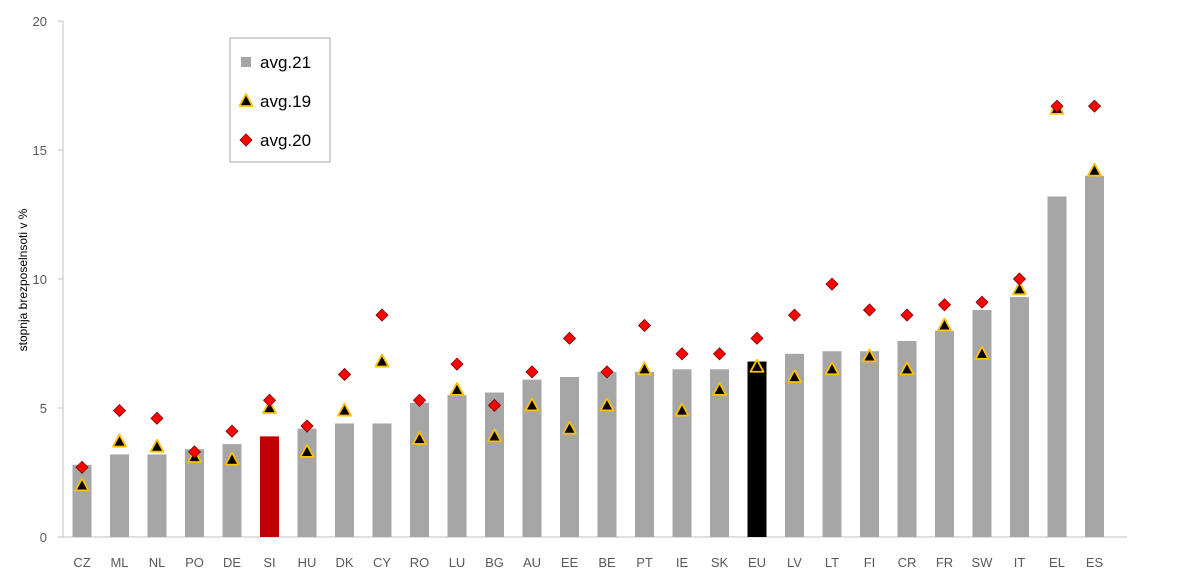  Describe the element at coordinates (157, 445) in the screenshot. I see `avg-19-point-nl` at that location.